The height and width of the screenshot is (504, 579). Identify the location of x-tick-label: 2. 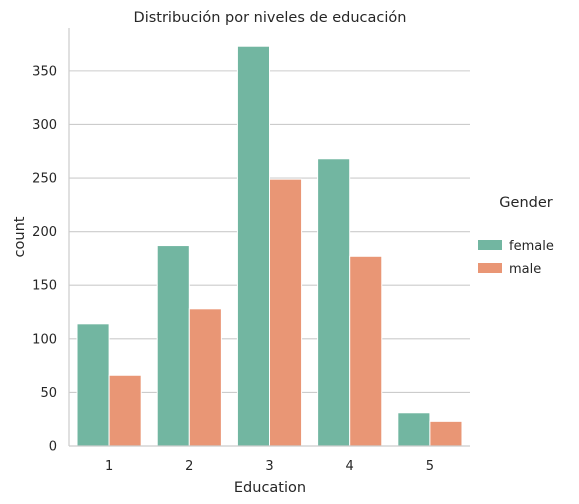
(189, 466).